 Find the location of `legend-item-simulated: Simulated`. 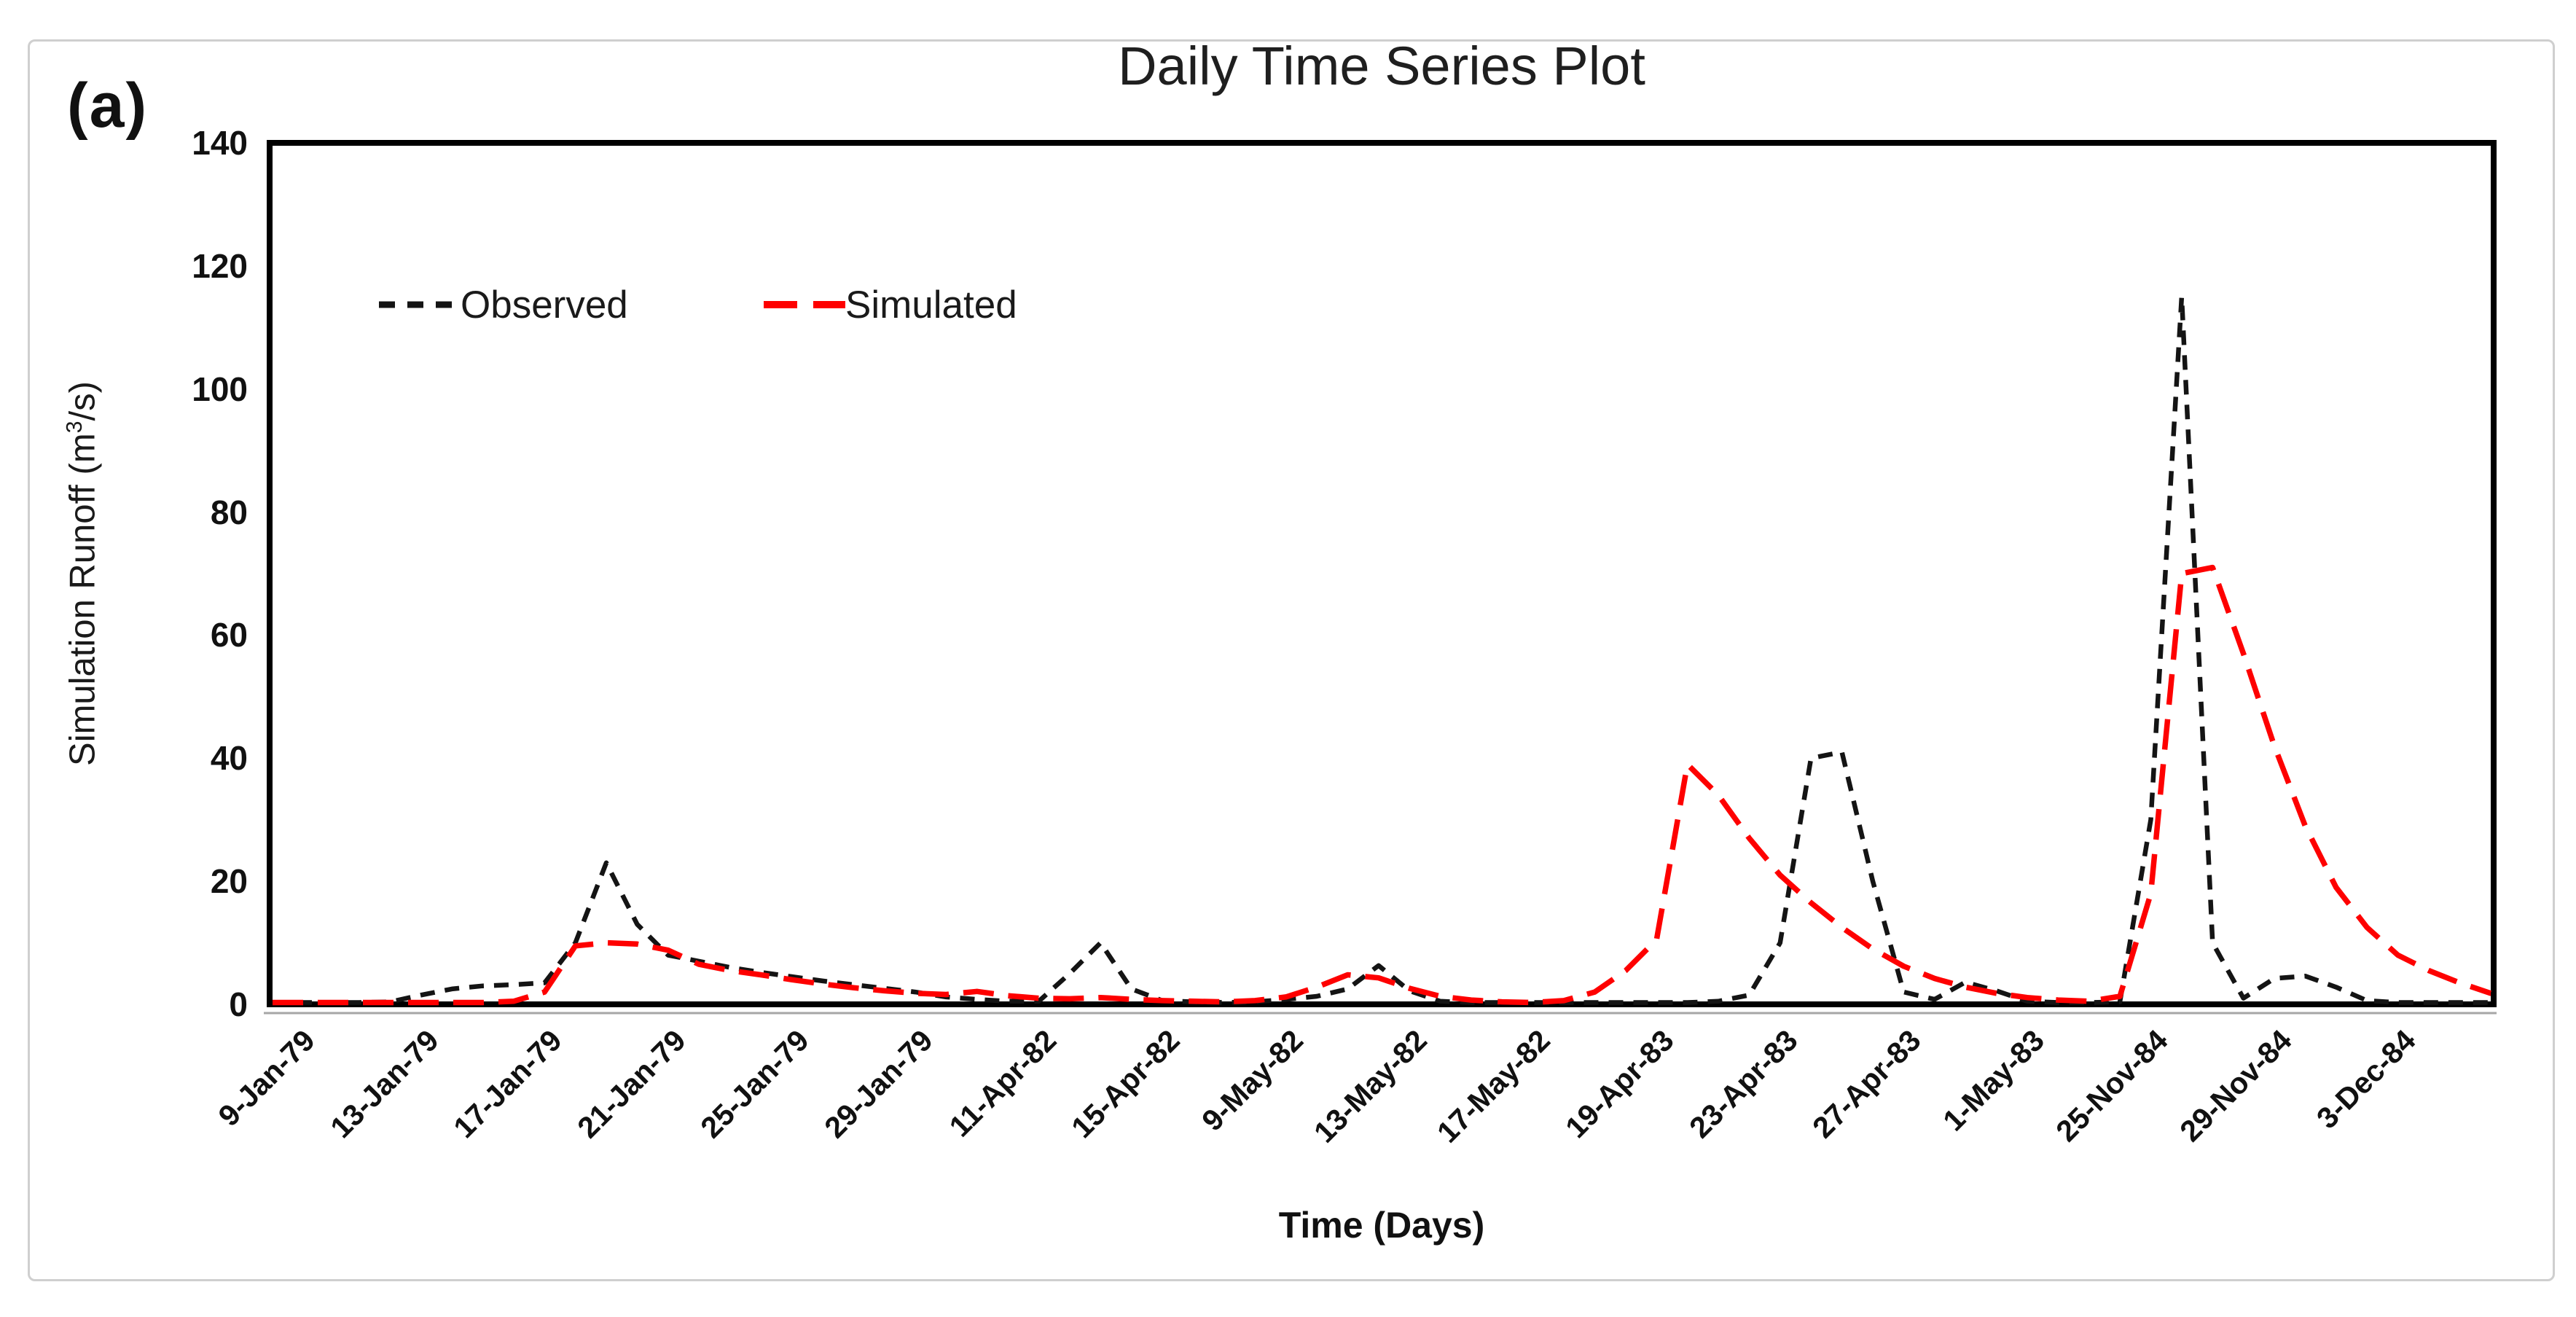

legend-item-simulated: Simulated is located at coordinates (890, 304).